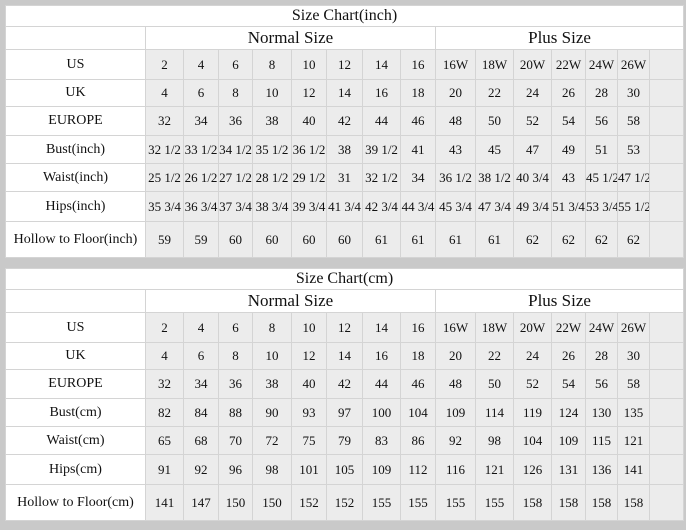  I want to click on size-value: 53 3/4, so click(601, 206).